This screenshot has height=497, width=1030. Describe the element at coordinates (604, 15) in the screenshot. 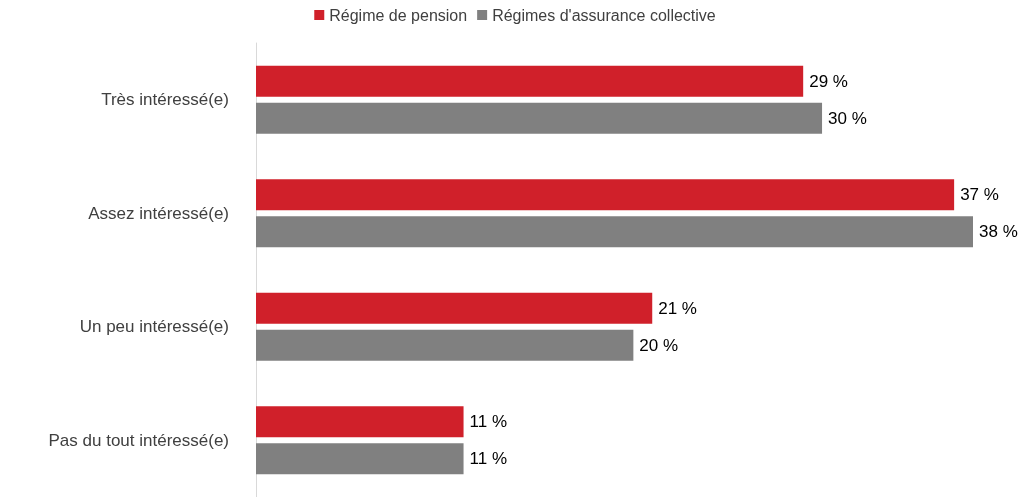

I see `legend-label: Régimes d'assurance collective` at that location.